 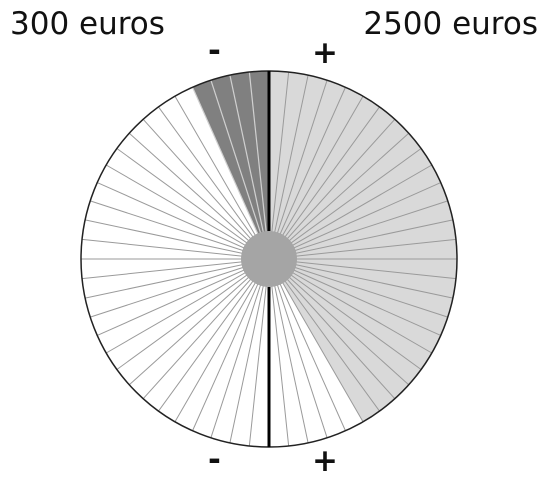 What do you see at coordinates (87, 24) in the screenshot?
I see `left-amount-label: 300 euros` at bounding box center [87, 24].